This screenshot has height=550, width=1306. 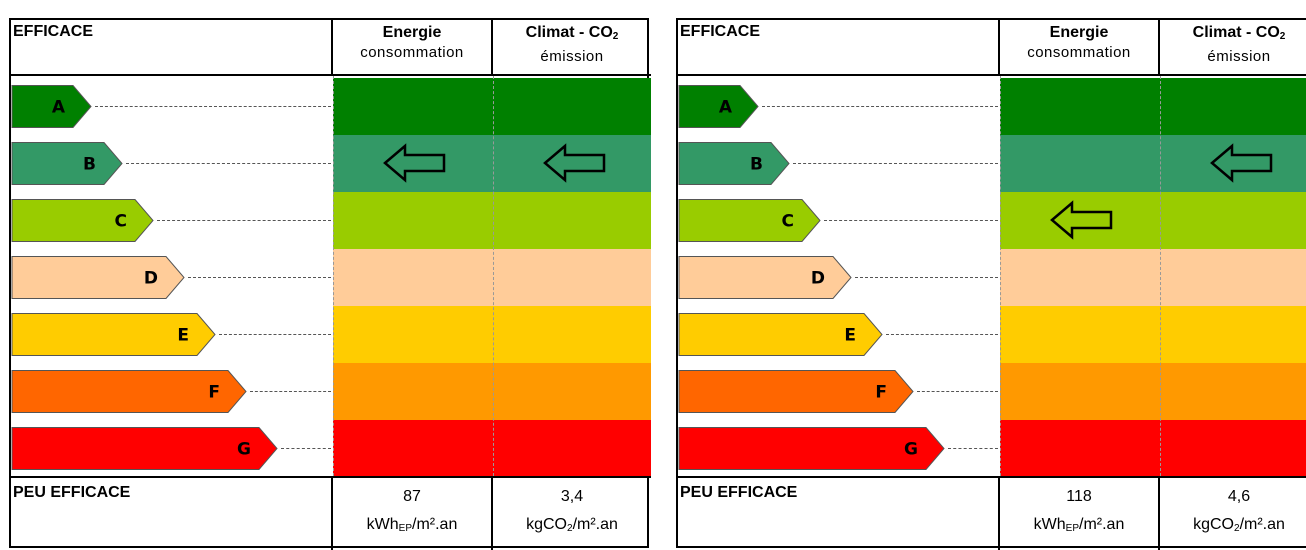 What do you see at coordinates (1080, 220) in the screenshot?
I see `energie-band-c` at bounding box center [1080, 220].